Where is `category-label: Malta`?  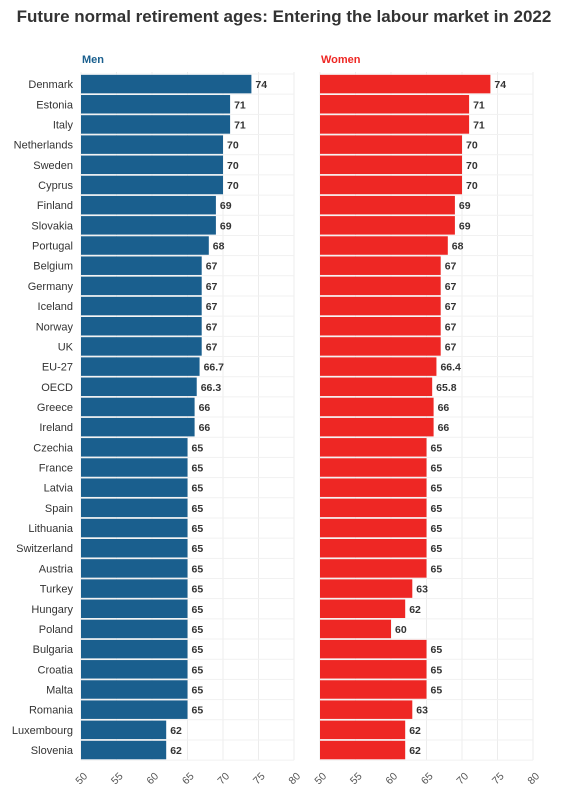 category-label: Malta is located at coordinates (60, 690).